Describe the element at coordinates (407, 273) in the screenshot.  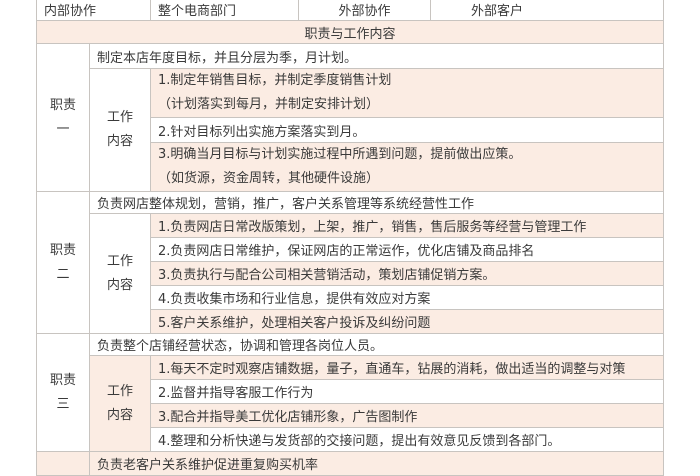
I see `duty-2-item-3: 3.负责执行与配合公司相关营销活动，策划店铺促销方案。` at that location.